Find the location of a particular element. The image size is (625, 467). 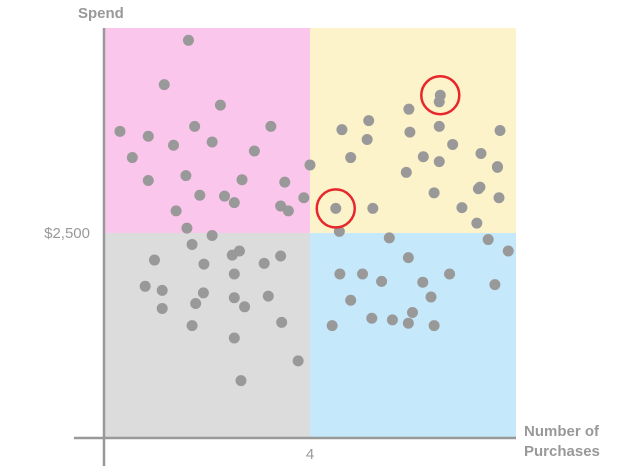

quadrant-bottom-right is located at coordinates (413, 335).